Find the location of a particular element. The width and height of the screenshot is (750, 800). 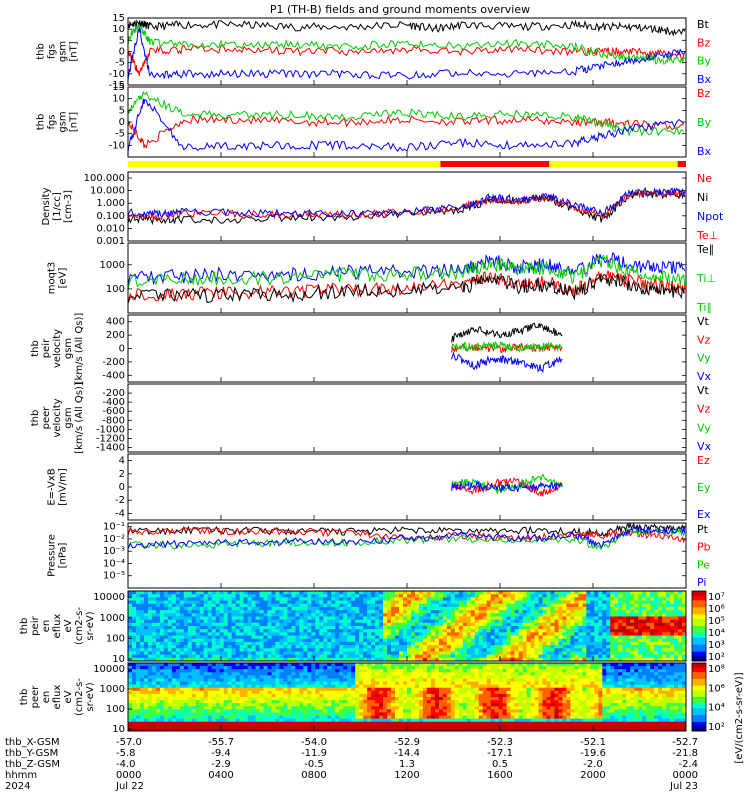

legend-entry: Bt is located at coordinates (703, 24).